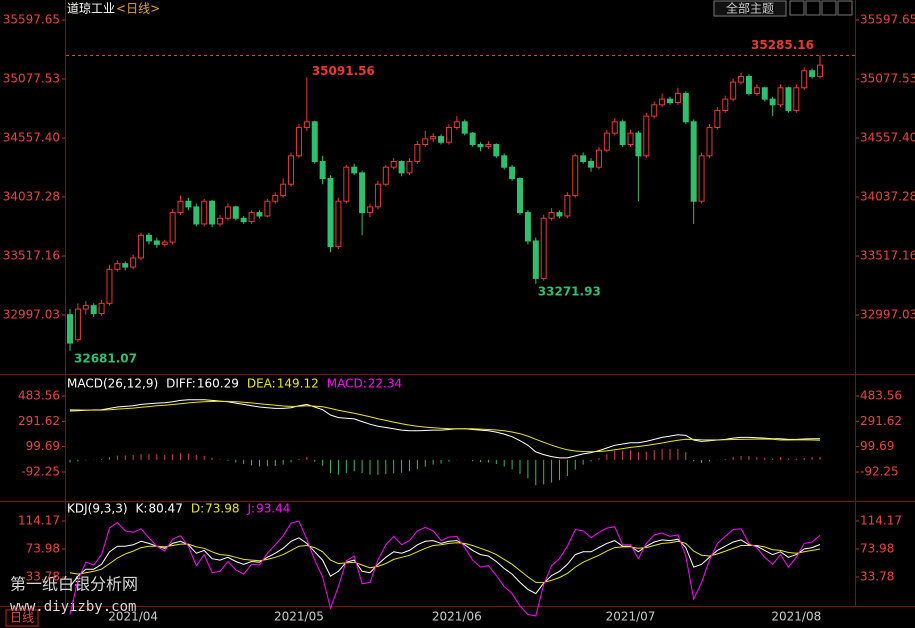  Describe the element at coordinates (444, 429) in the screenshot. I see `series-line` at that location.